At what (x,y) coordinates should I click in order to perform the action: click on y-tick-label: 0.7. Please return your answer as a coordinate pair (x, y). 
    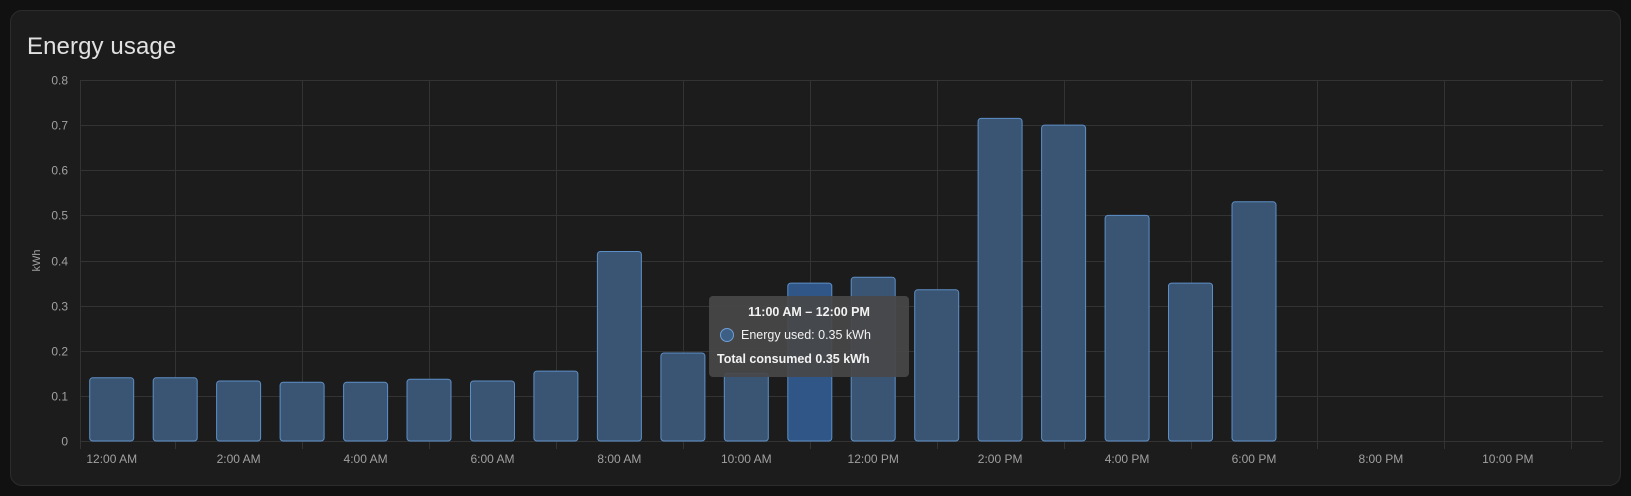
    Looking at the image, I should click on (59, 126).